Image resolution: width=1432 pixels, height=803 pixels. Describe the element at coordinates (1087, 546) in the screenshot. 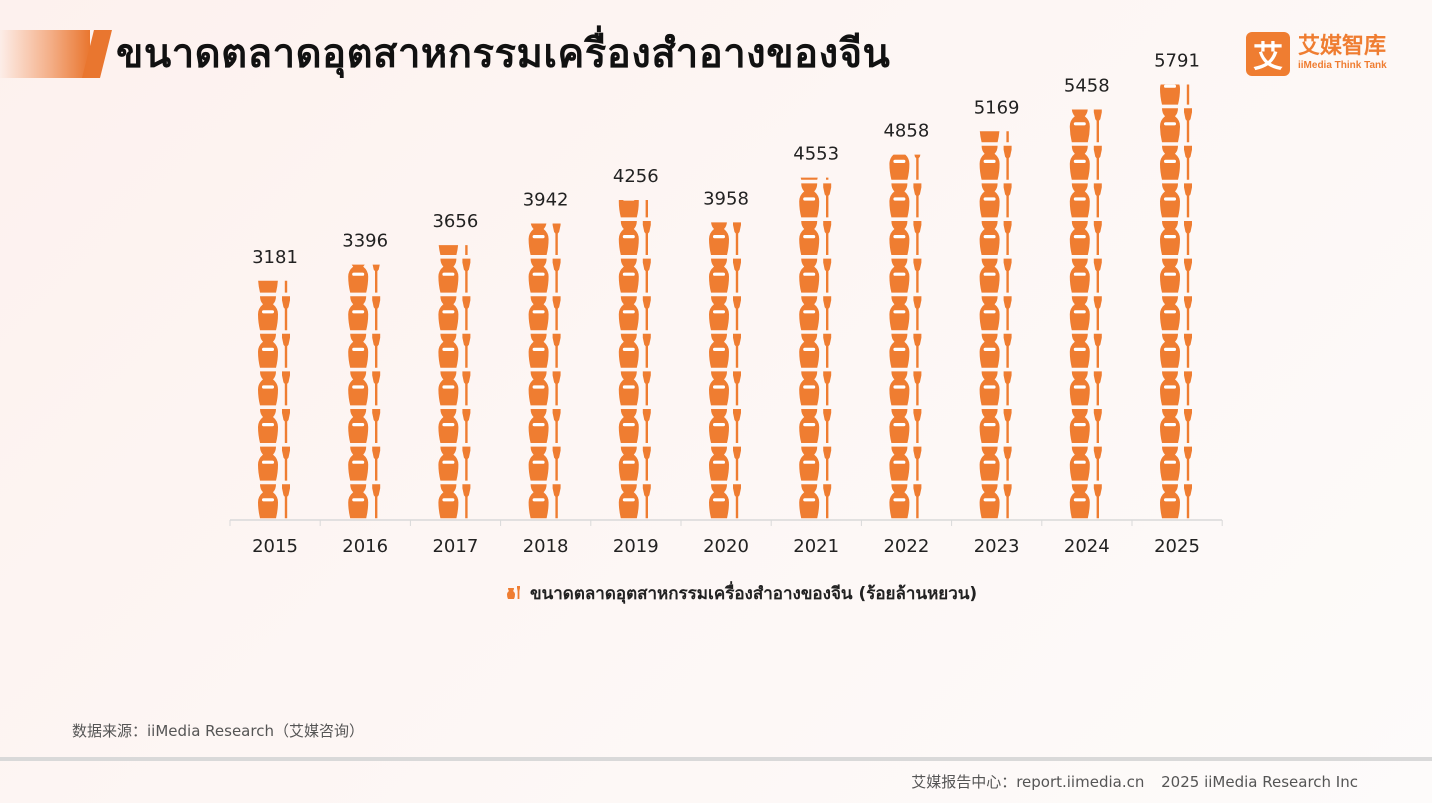

I see `x-tick-label-2024: 2024` at that location.